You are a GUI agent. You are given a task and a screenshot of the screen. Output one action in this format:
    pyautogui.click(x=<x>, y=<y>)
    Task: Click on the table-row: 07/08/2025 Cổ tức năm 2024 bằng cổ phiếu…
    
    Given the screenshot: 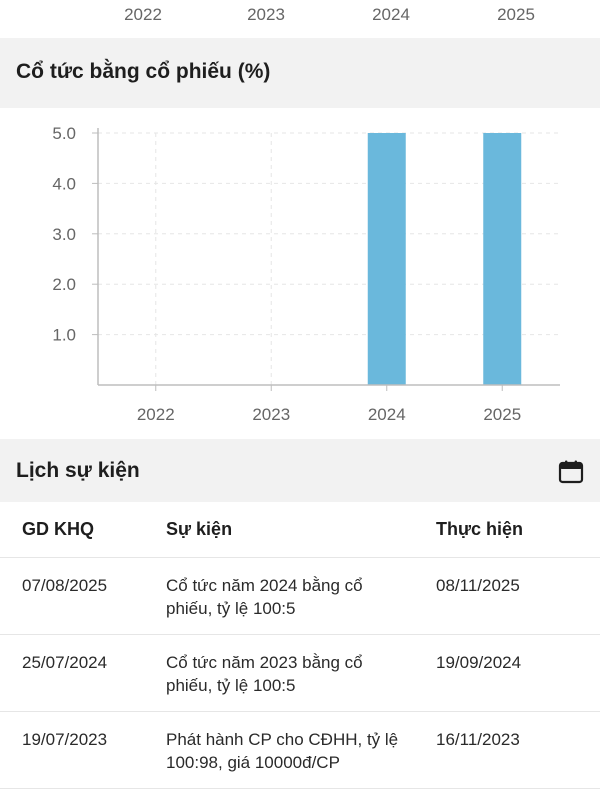 What is the action you would take?
    pyautogui.click(x=300, y=596)
    